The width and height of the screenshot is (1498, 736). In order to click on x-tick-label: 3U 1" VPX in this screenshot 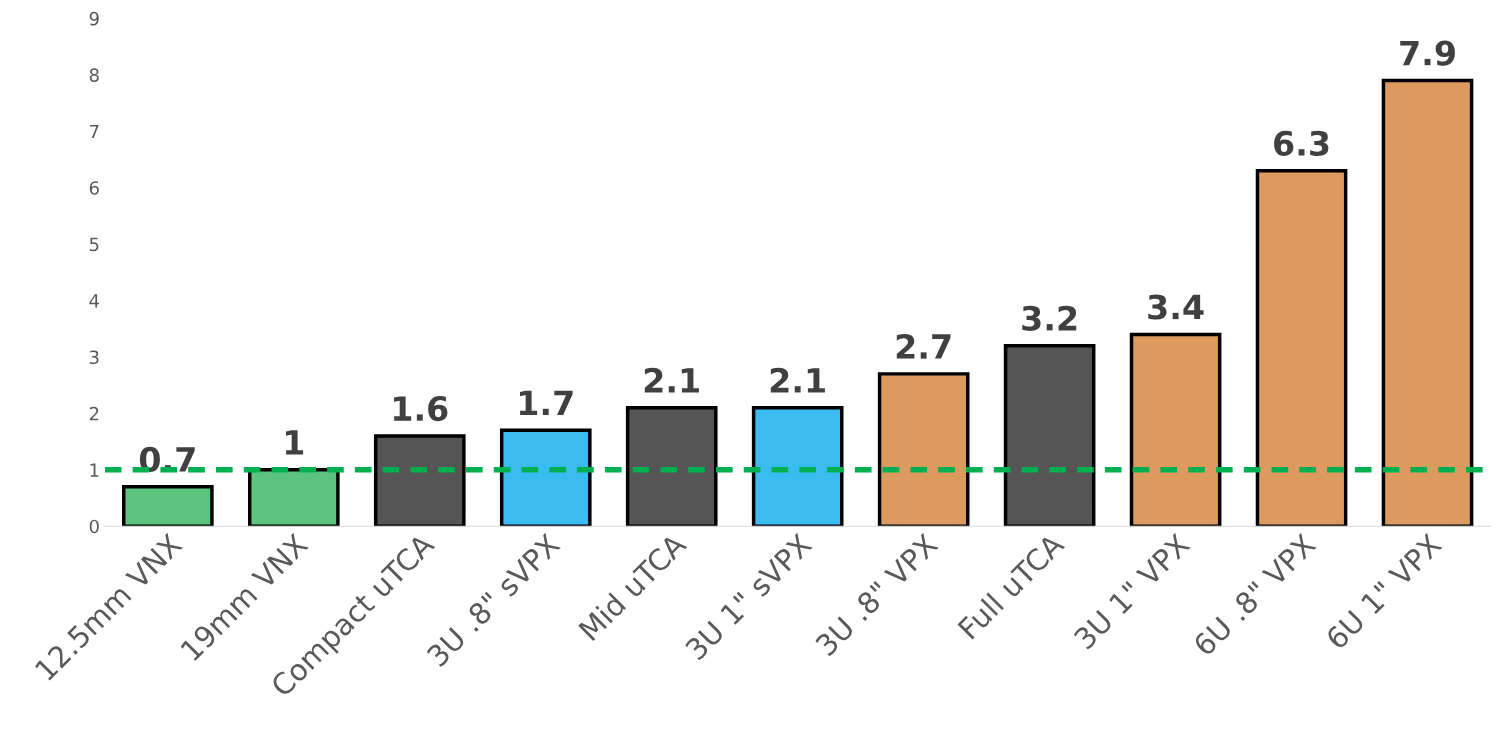, I will do `click(1131, 591)`.